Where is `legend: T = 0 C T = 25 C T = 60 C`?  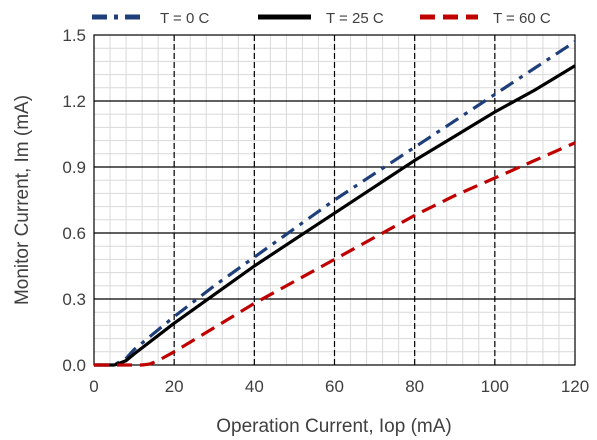
legend: T = 0 C T = 25 C T = 60 C is located at coordinates (321, 18).